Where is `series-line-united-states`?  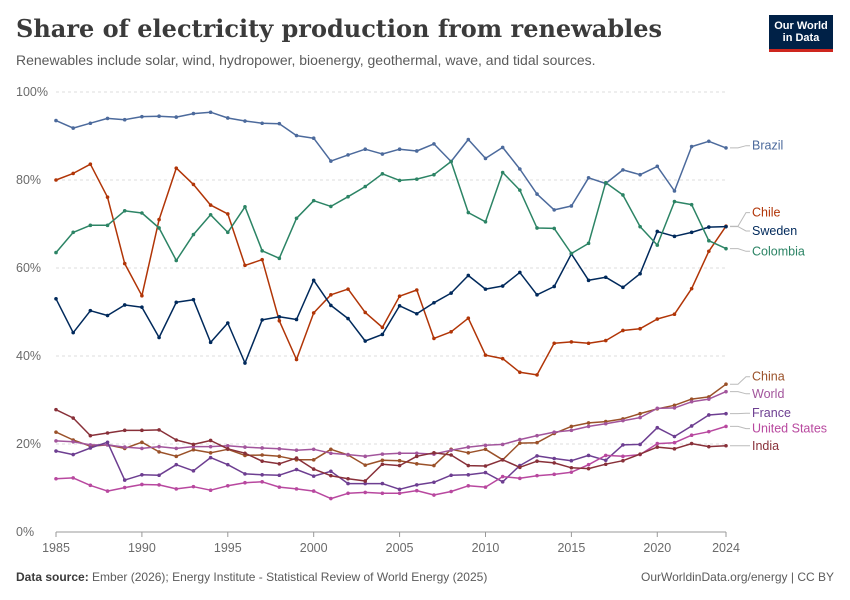 series-line-united-states is located at coordinates (391, 462).